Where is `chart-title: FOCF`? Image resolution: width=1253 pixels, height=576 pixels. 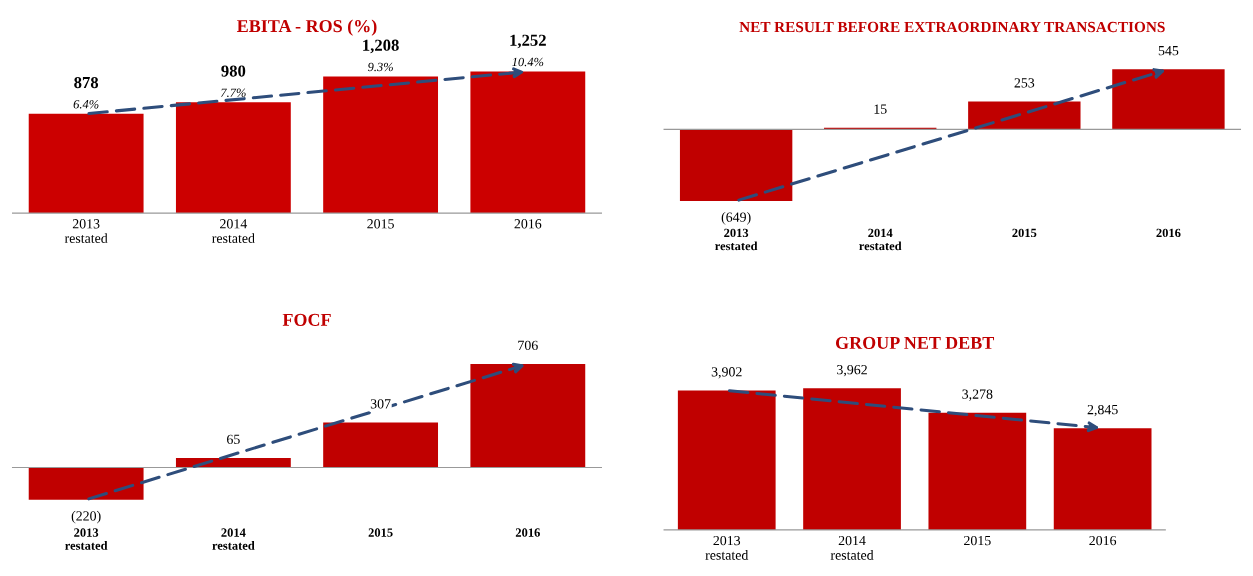 chart-title: FOCF is located at coordinates (306, 319).